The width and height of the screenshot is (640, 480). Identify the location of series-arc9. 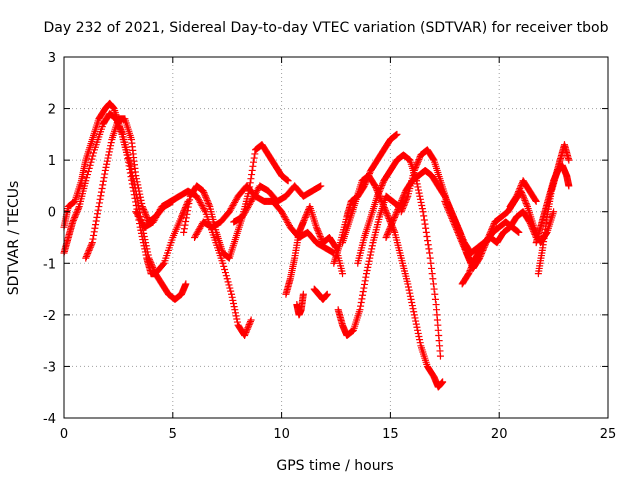
(300, 304).